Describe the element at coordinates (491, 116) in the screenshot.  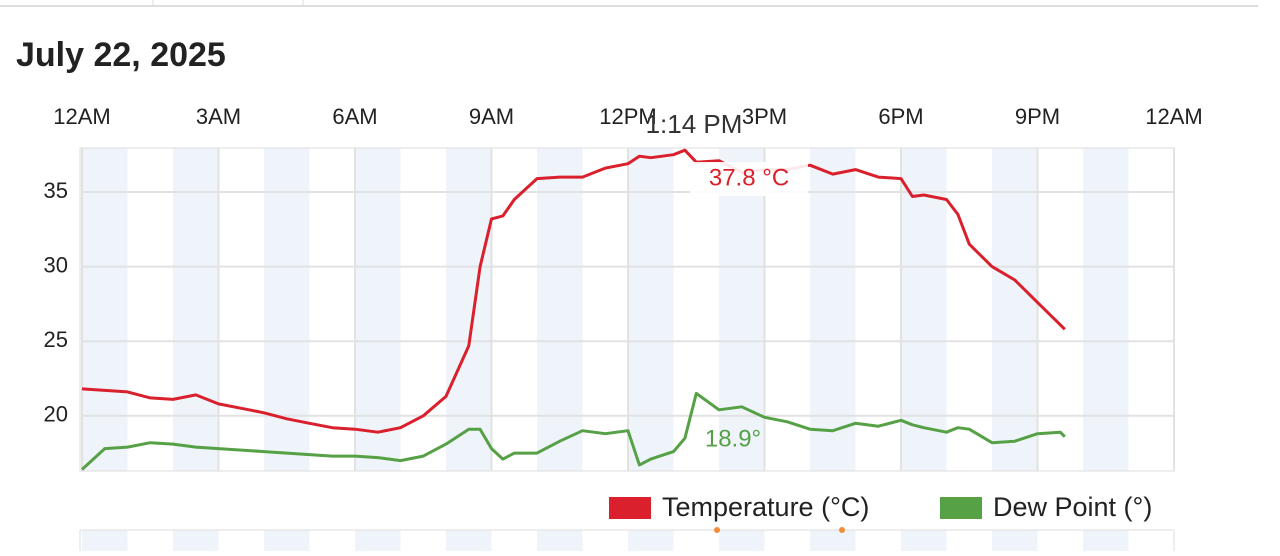
I see `x-tick-label: 9AM` at that location.